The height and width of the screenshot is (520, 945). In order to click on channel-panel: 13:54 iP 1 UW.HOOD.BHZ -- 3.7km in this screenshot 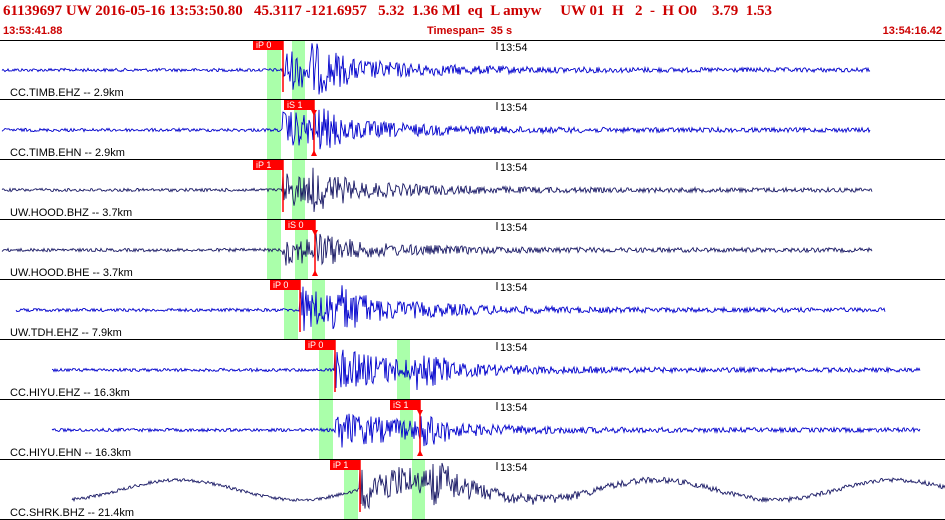, I will do `click(472, 190)`.